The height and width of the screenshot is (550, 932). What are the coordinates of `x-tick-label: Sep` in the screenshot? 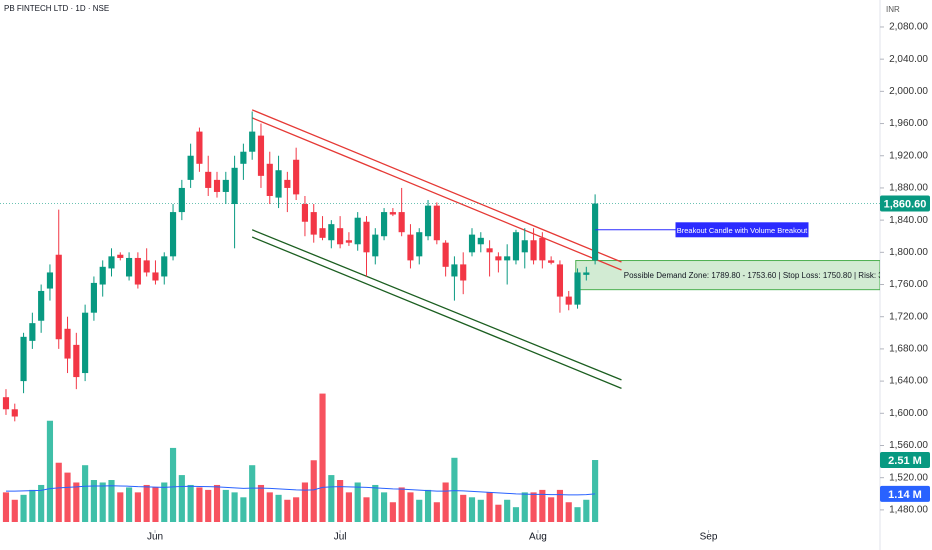 It's located at (709, 537).